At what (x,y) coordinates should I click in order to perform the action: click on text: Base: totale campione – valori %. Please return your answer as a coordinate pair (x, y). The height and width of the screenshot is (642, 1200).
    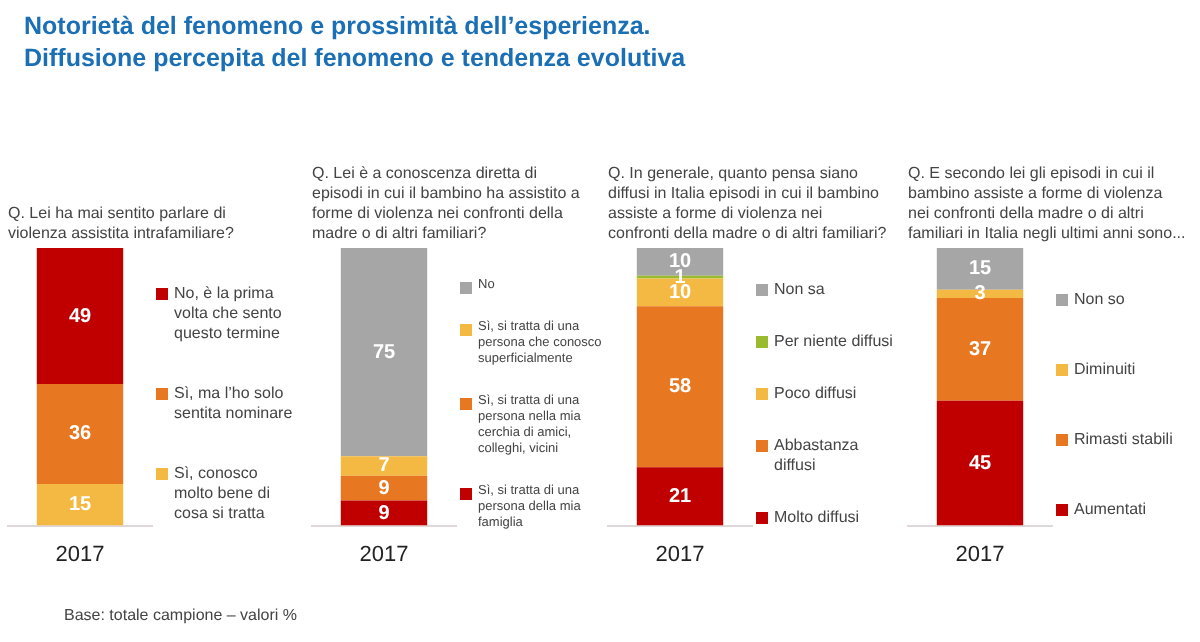
    Looking at the image, I should click on (181, 615).